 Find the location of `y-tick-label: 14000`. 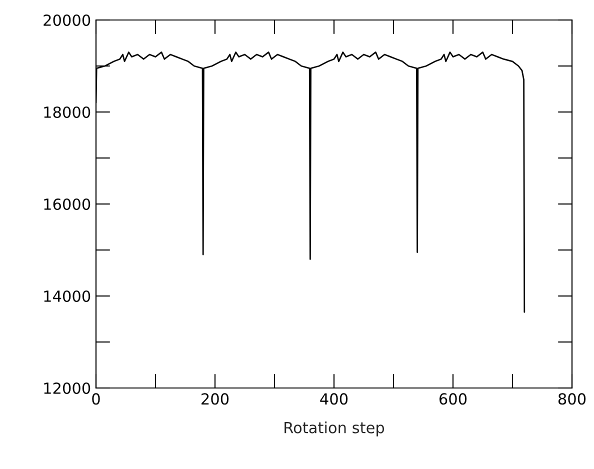

y-tick-label: 14000 is located at coordinates (67, 296).